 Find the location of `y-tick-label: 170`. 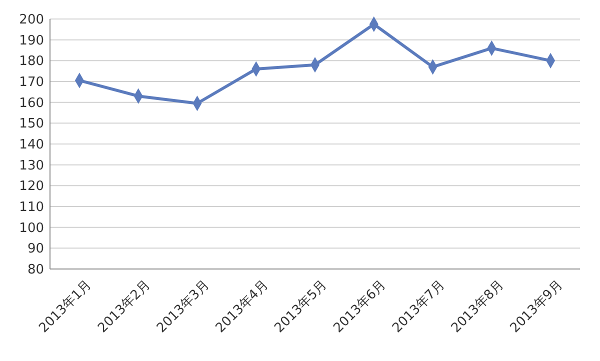

y-tick-label: 170 is located at coordinates (31, 82).